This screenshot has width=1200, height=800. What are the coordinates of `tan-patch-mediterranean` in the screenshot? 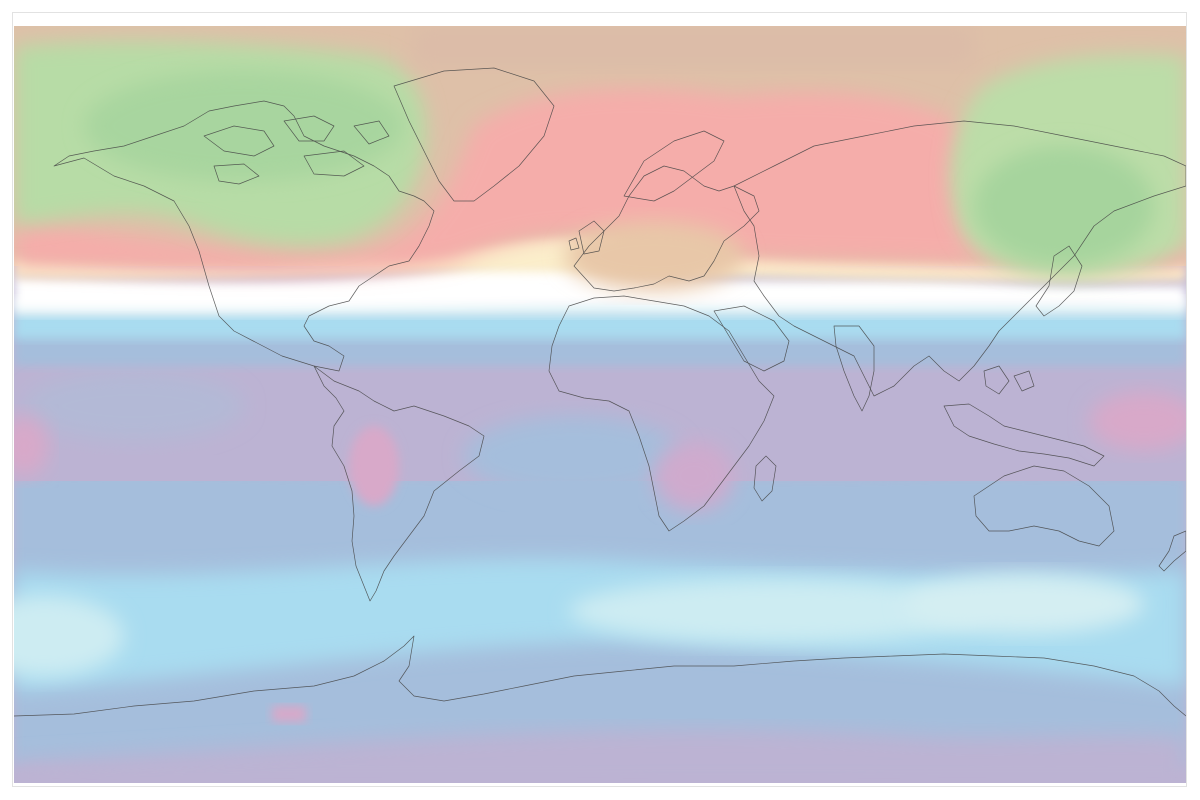 It's located at (654, 256).